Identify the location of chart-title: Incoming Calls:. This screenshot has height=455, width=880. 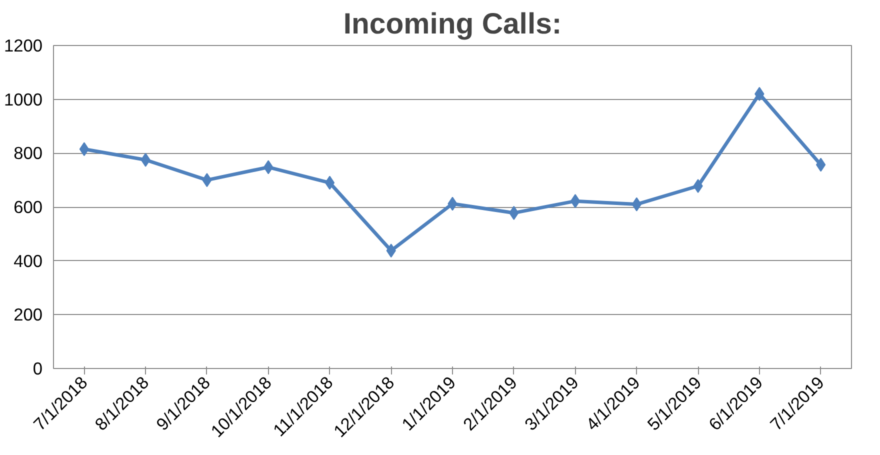
(452, 24).